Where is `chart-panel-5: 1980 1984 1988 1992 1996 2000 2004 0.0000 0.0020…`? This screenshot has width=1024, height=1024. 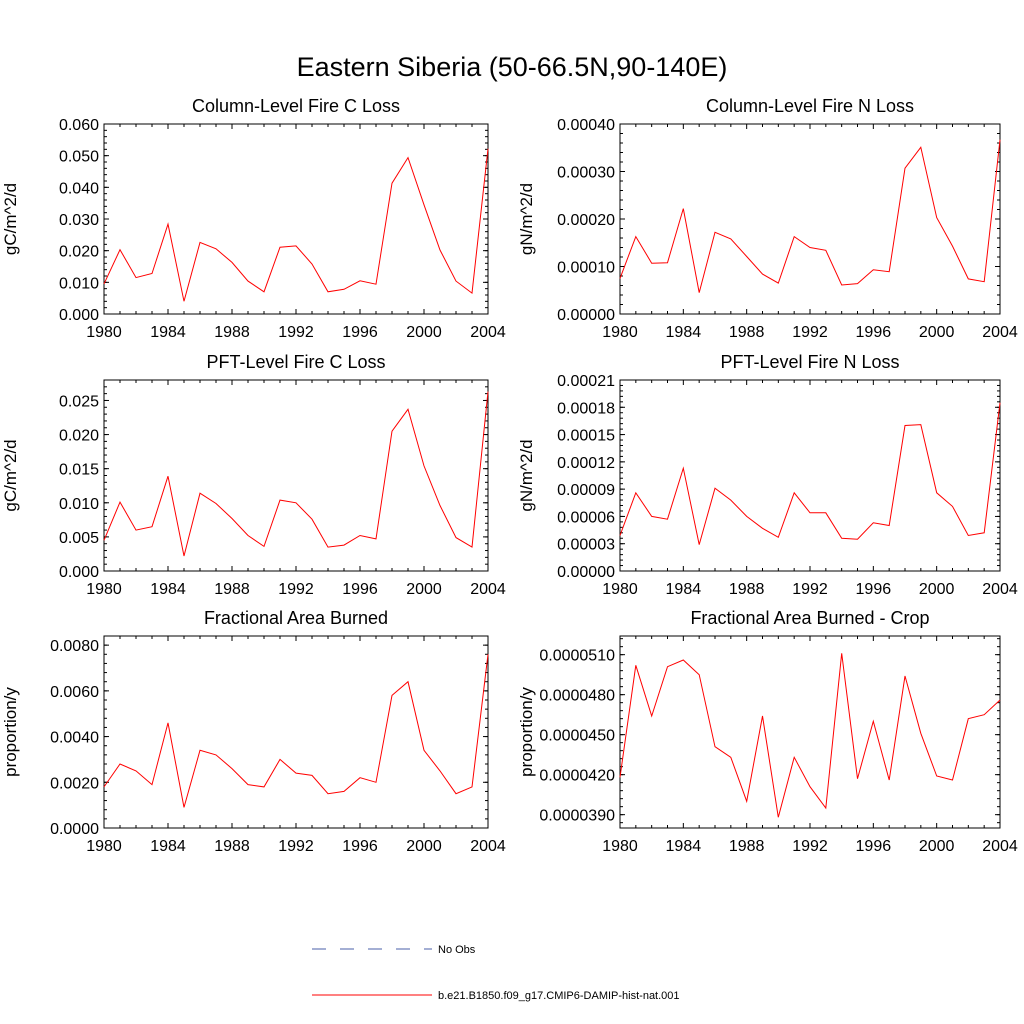 chart-panel-5: 1980 1984 1988 1992 1996 2000 2004 0.0000 0.0020… is located at coordinates (253, 731).